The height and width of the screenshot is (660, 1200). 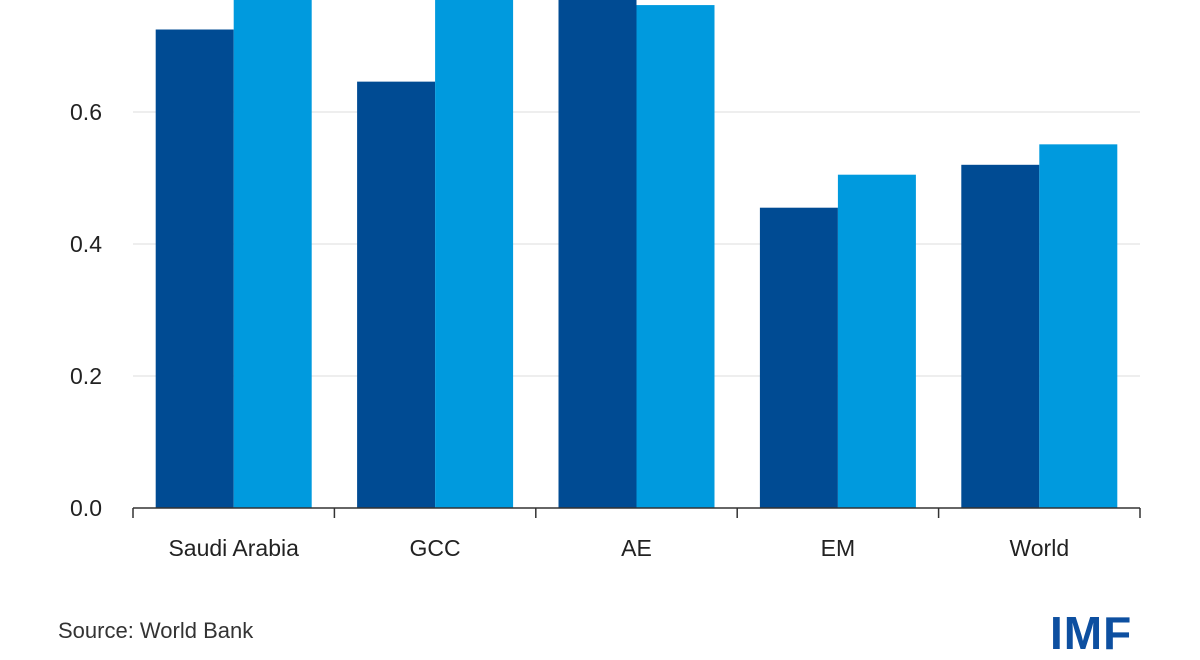 I want to click on y-axis-labels: 0.0 0.2 0.4 0.6, so click(x=86, y=310).